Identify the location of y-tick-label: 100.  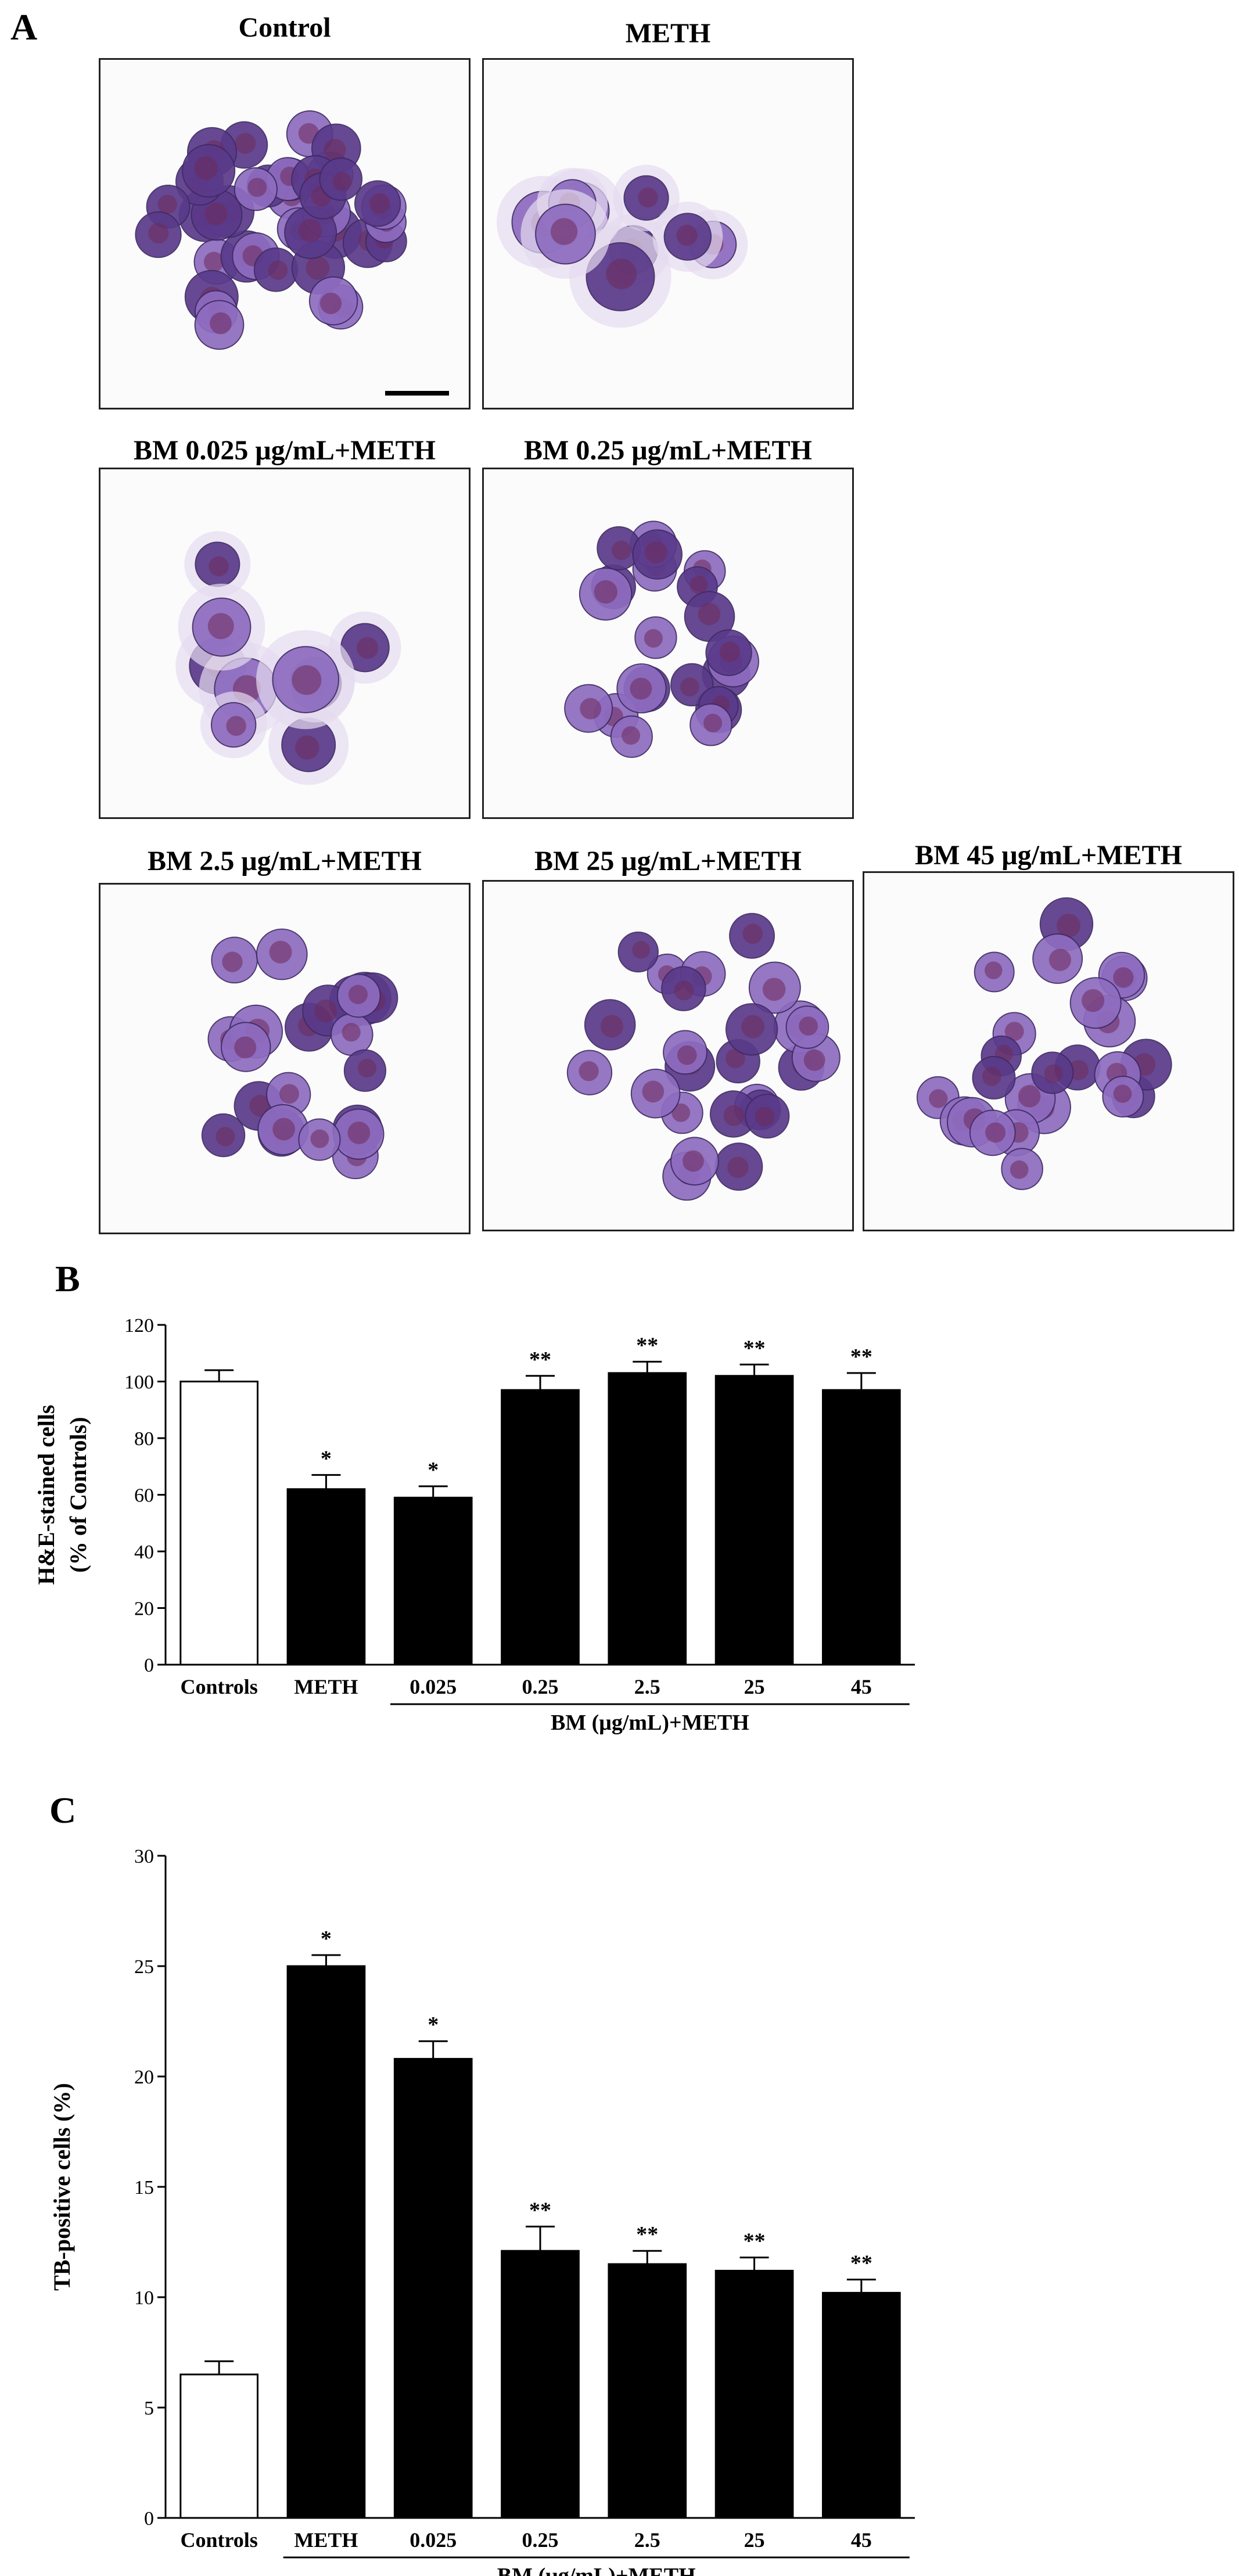
(139, 1382).